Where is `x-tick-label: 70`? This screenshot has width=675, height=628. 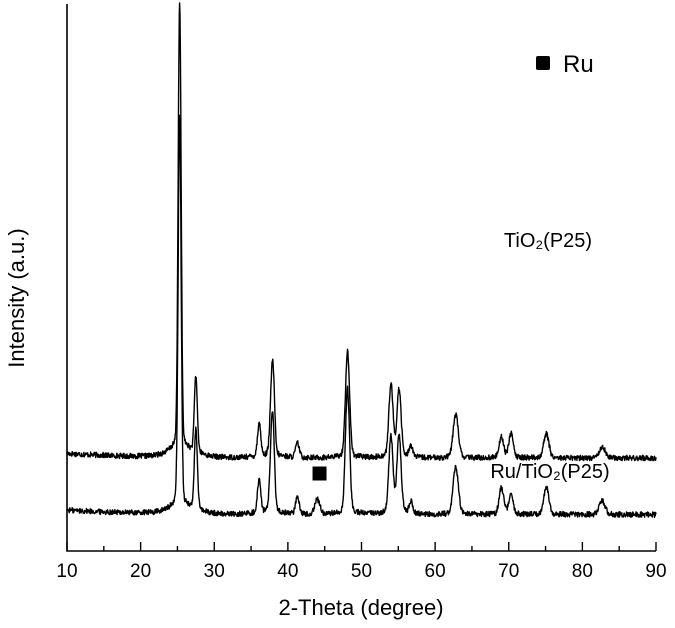
x-tick-label: 70 is located at coordinates (508, 571).